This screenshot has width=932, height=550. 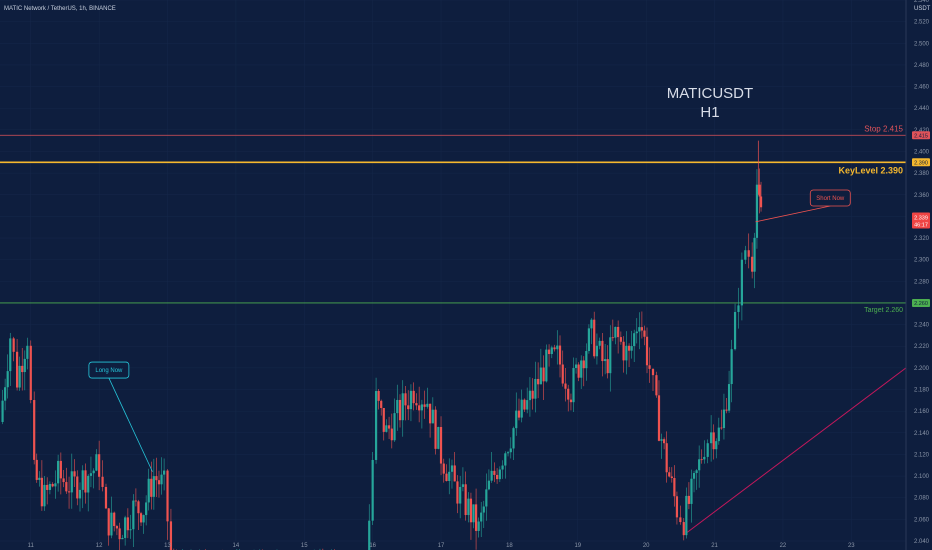 What do you see at coordinates (442, 546) in the screenshot?
I see `time-axis: 11 12 13 14 15 16 17 18 19 20 21 22 23` at bounding box center [442, 546].